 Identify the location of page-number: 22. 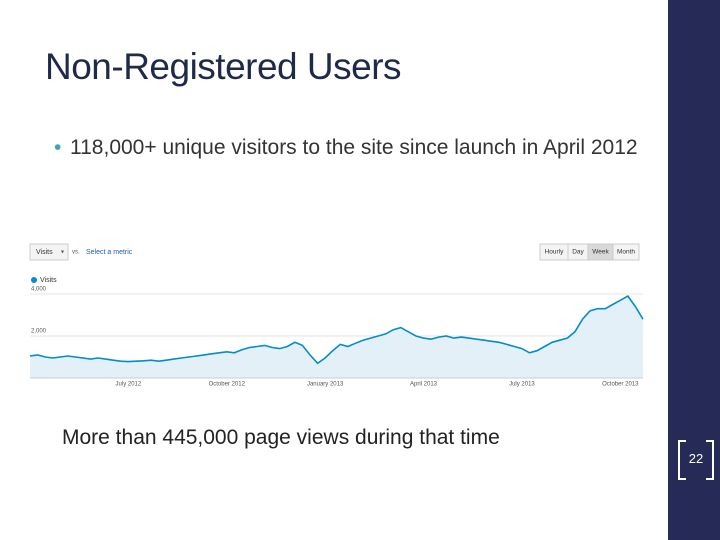
(696, 460).